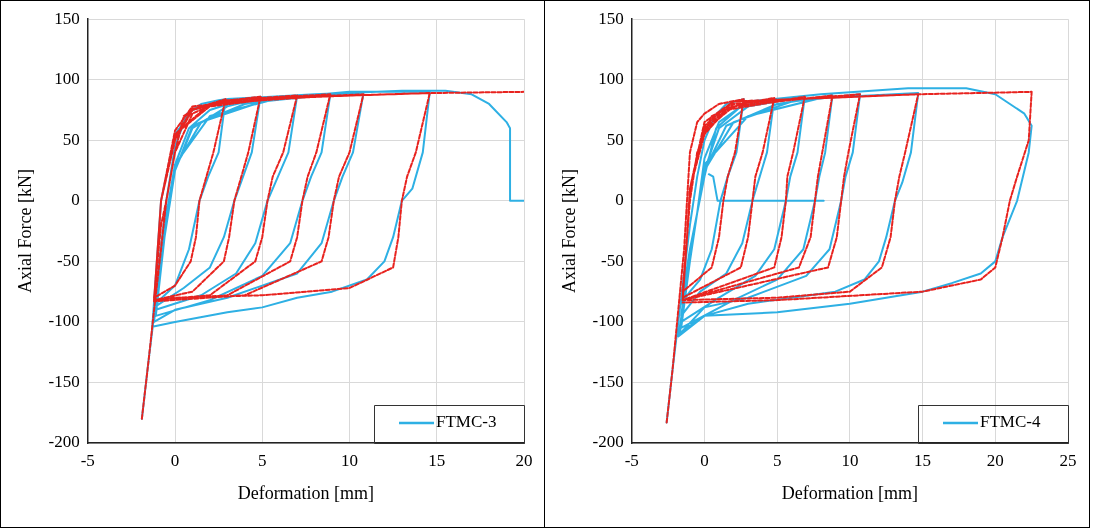 This screenshot has height=530, width=1093. I want to click on legend-label: FTMC-3, so click(466, 422).